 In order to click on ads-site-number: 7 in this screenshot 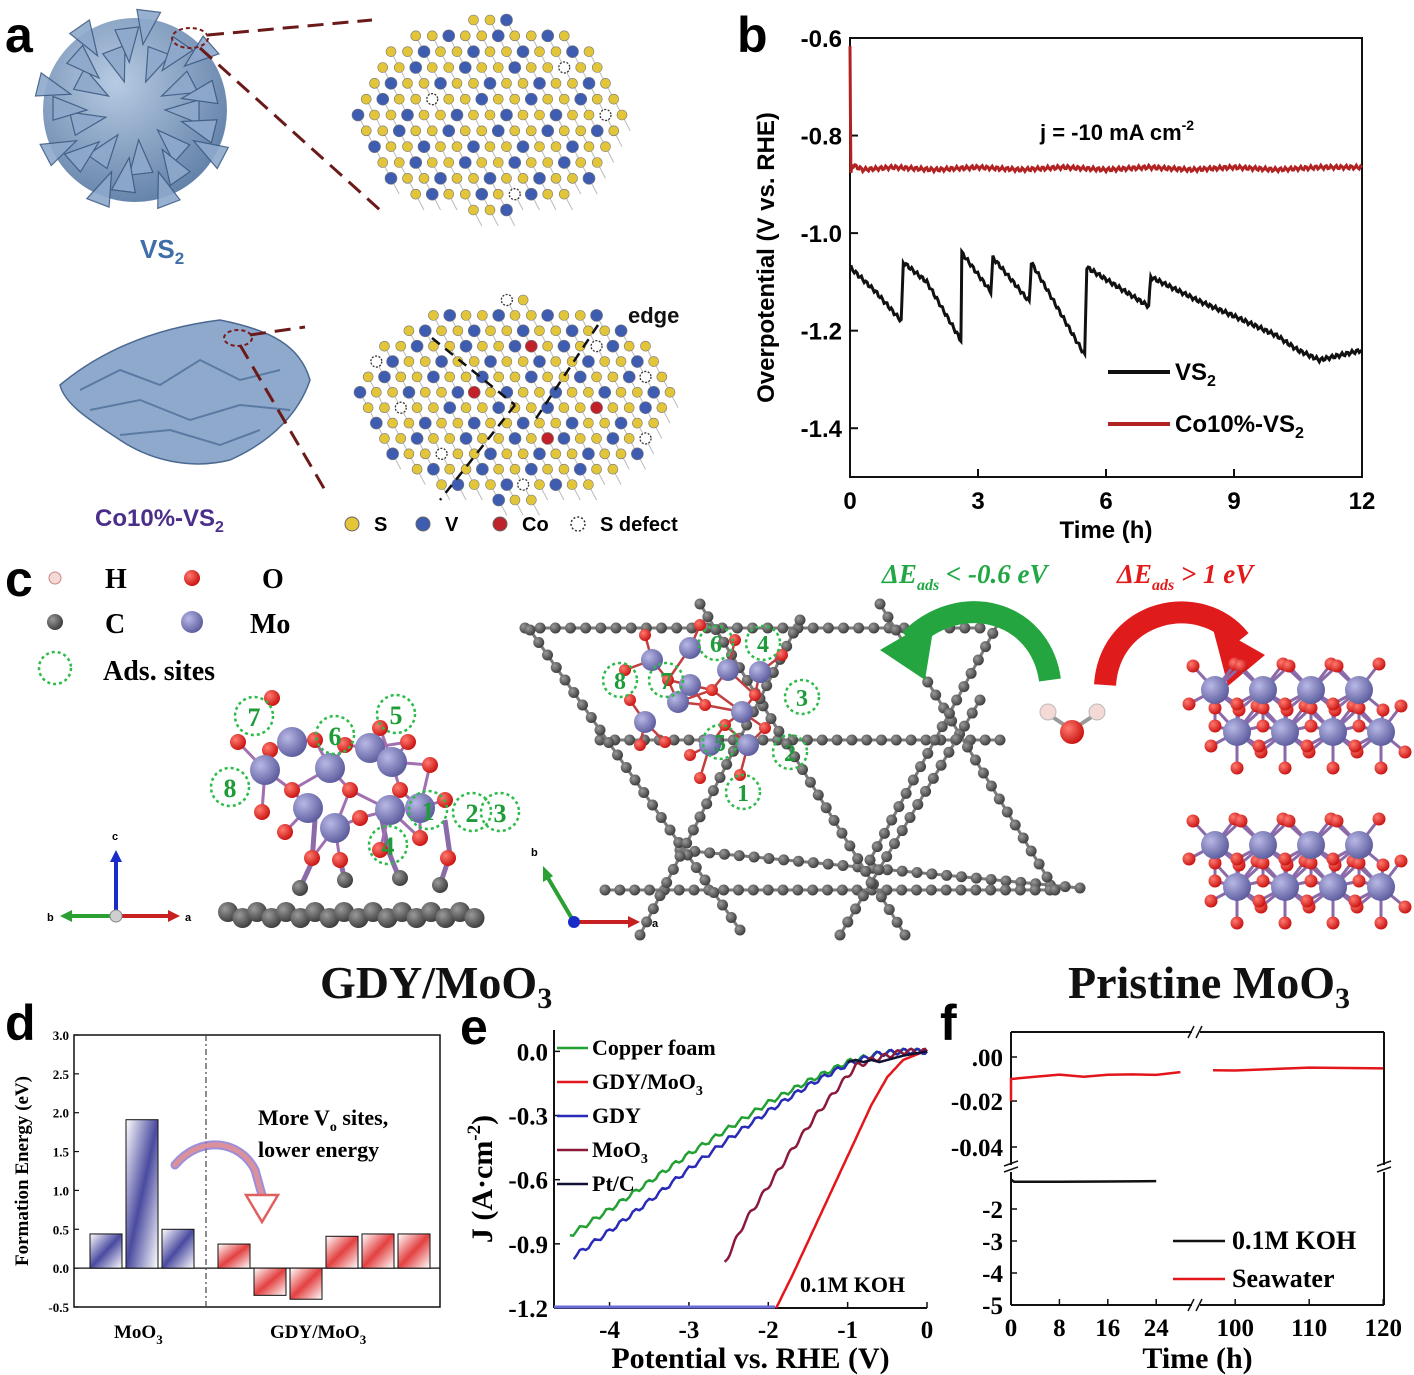, I will do `click(254, 717)`.